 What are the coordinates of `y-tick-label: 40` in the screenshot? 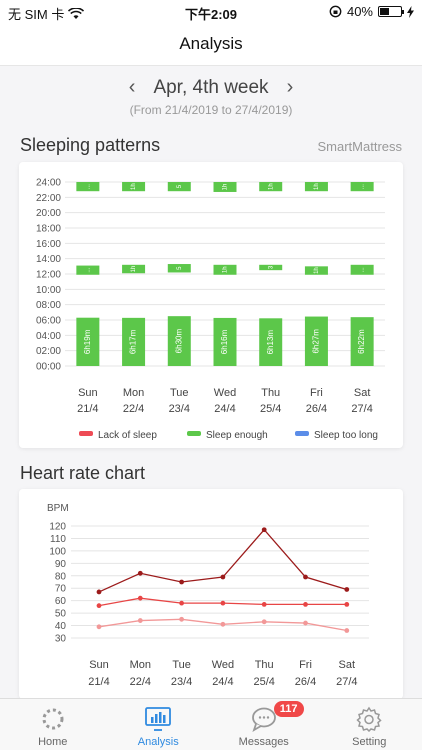 It's located at (61, 626).